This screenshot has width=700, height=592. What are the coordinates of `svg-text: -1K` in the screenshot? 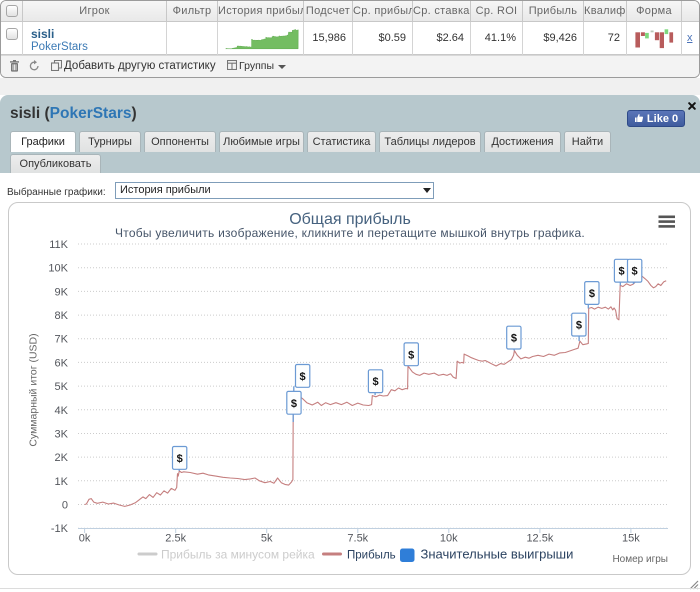 It's located at (60, 529).